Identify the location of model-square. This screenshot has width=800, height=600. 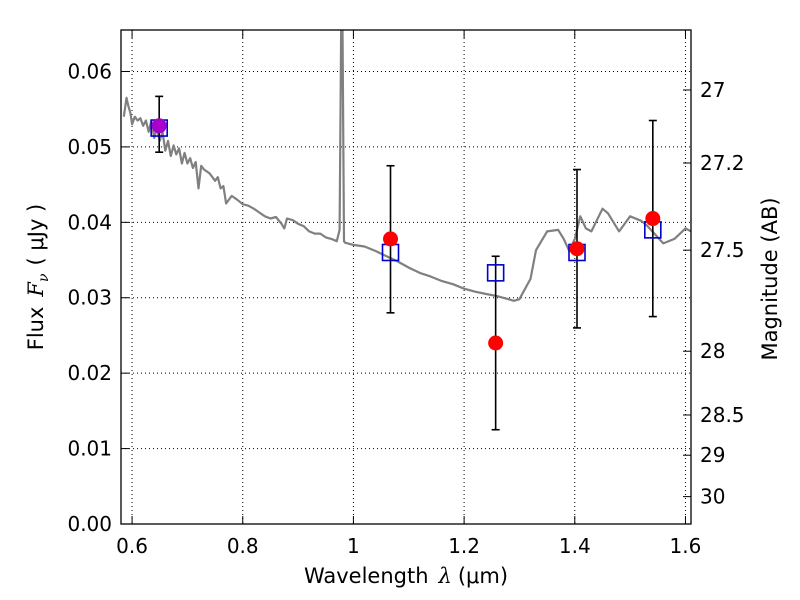
(495, 273).